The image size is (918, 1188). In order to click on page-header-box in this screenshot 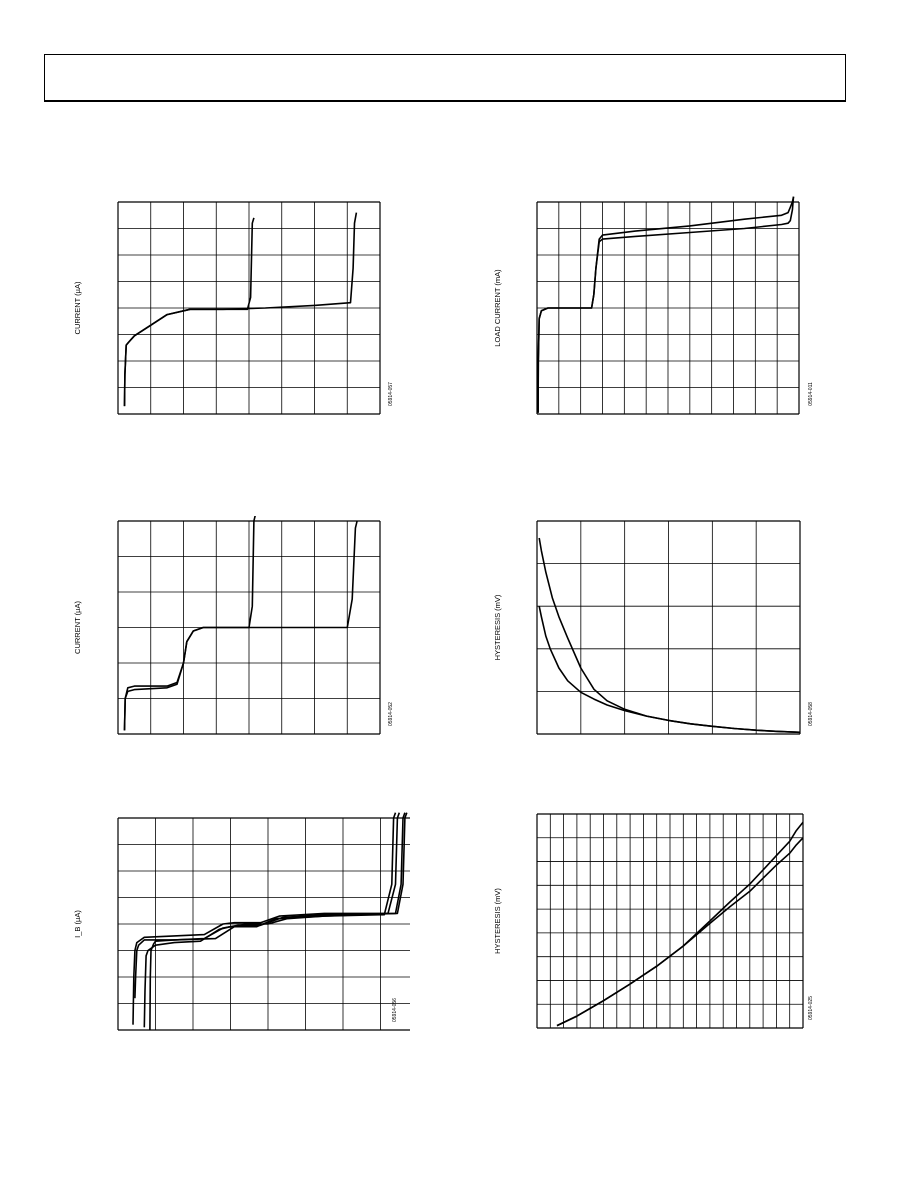, I will do `click(445, 78)`.